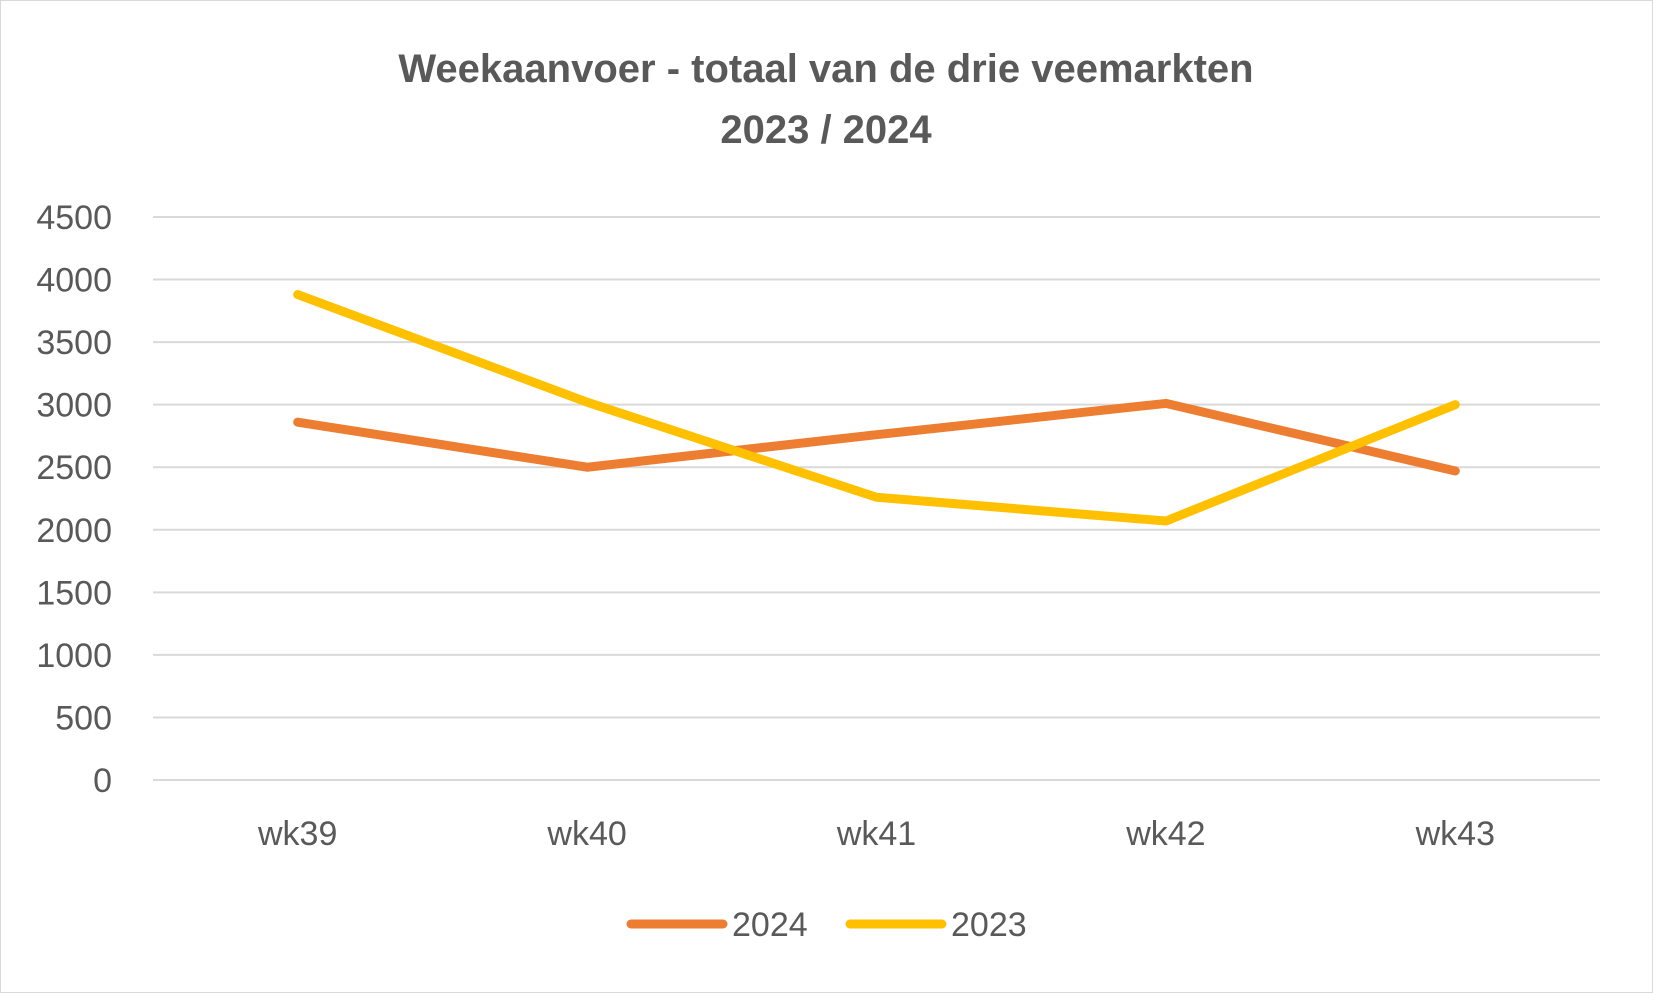  I want to click on x-tick-label: wk39, so click(297, 834).